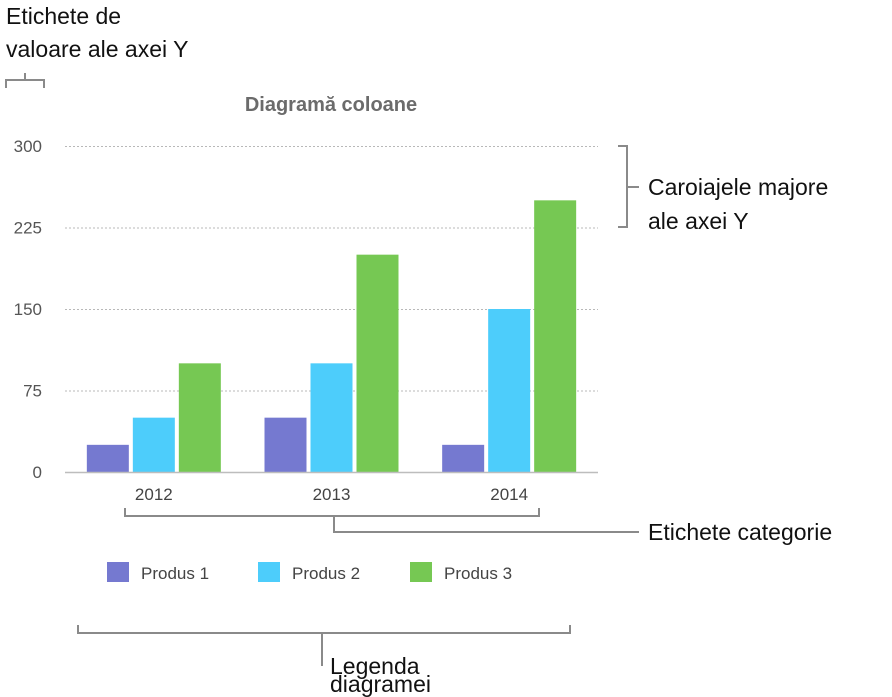 Image resolution: width=892 pixels, height=697 pixels. I want to click on chart-title: Diagramă coloane, so click(331, 105).